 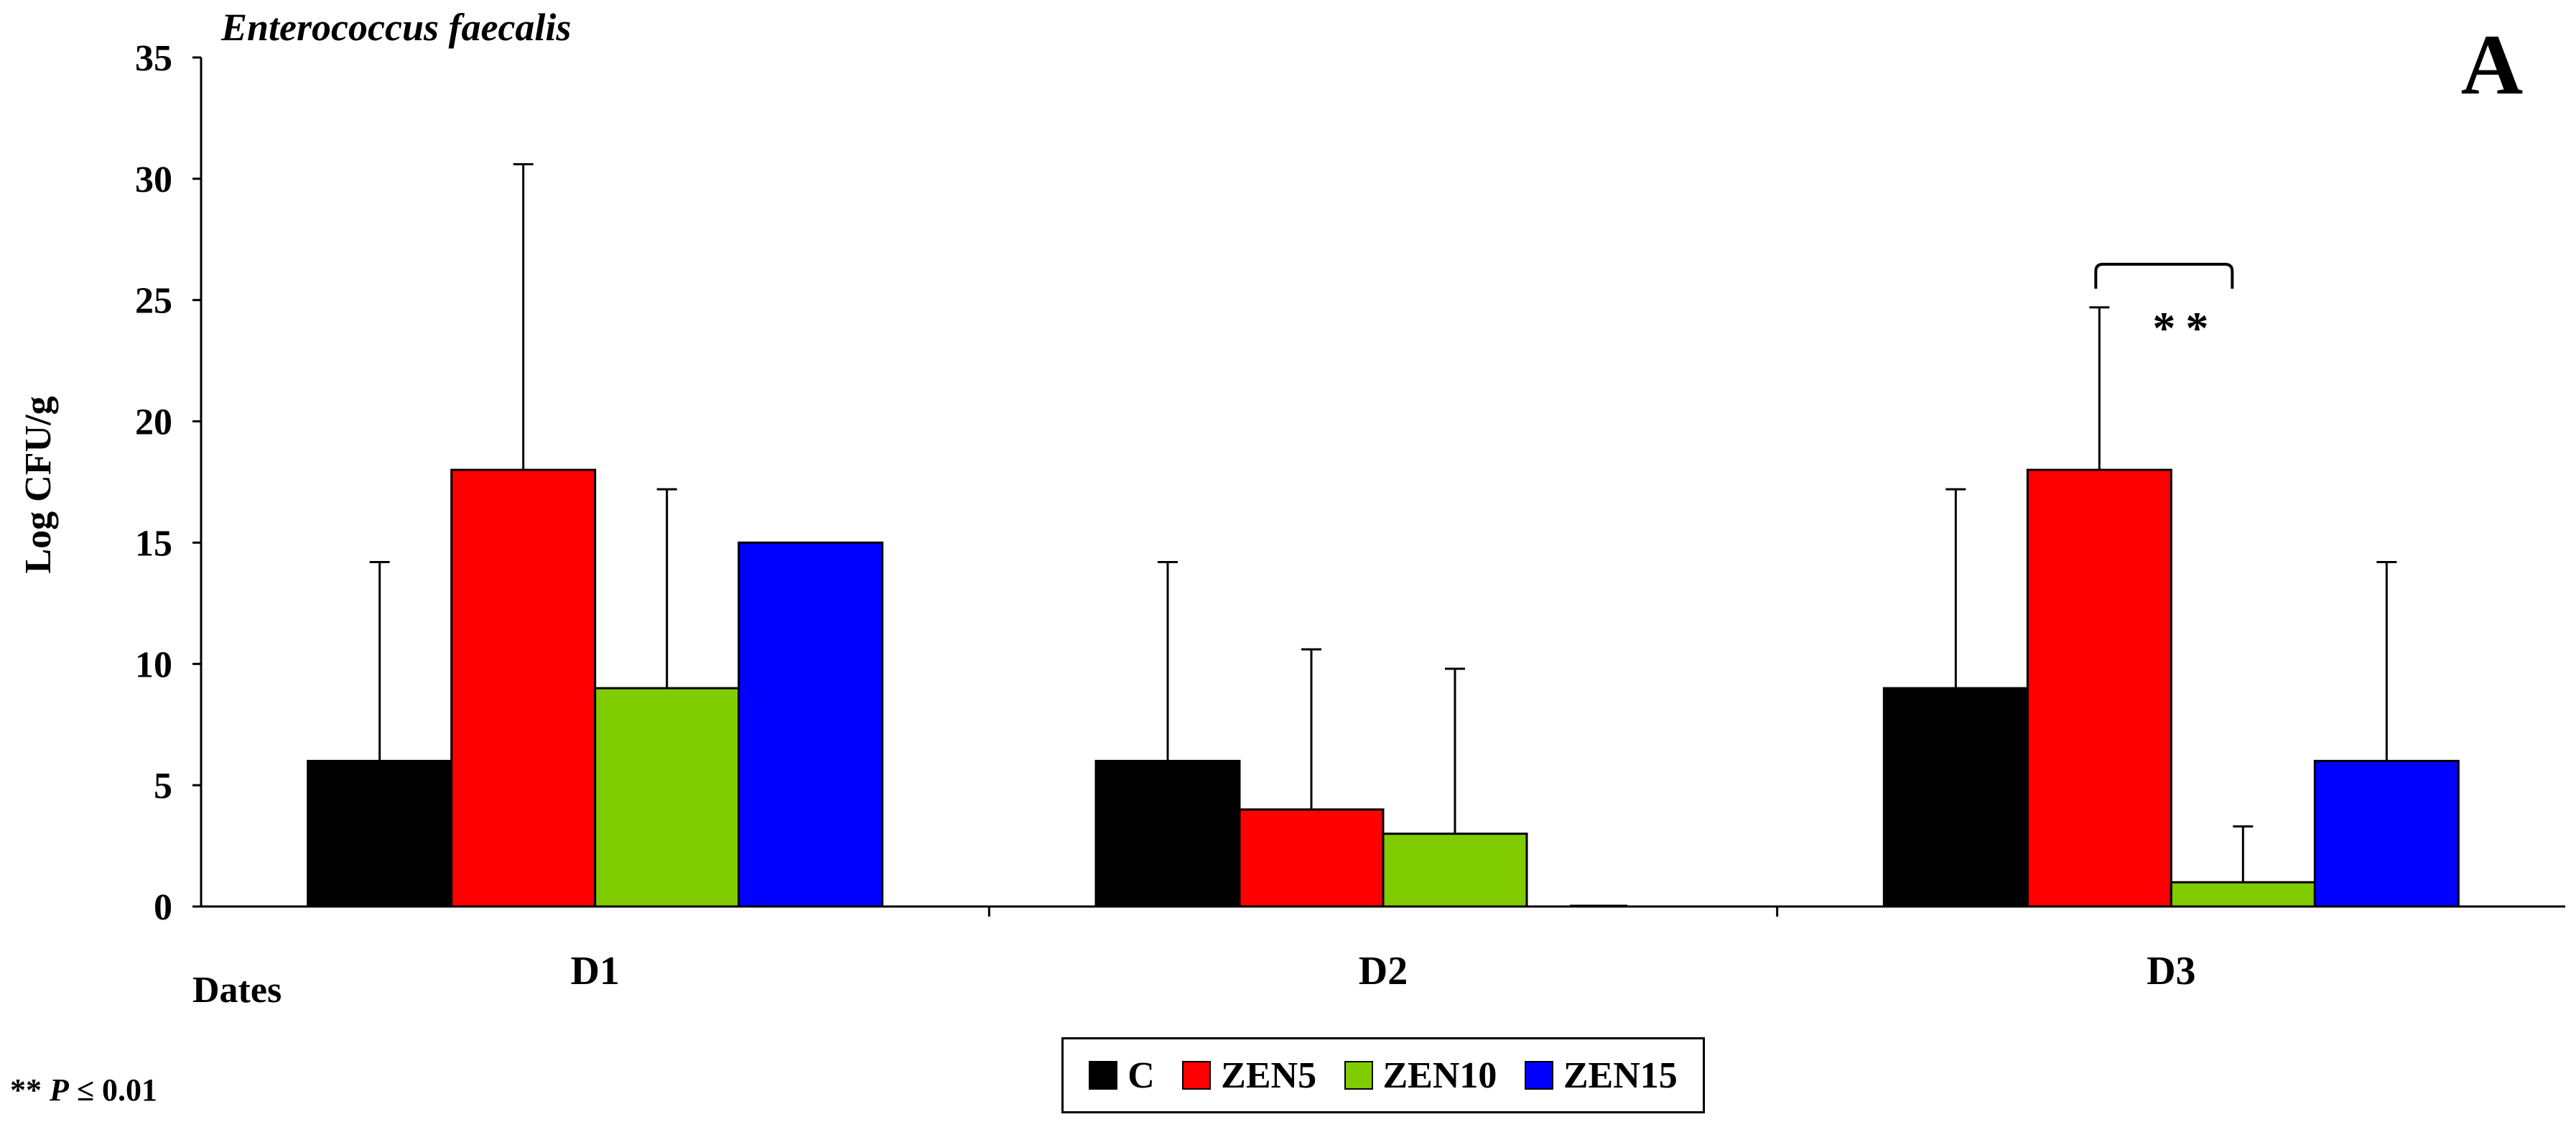 What do you see at coordinates (1538, 1075) in the screenshot?
I see `legend-swatch-zen15` at bounding box center [1538, 1075].